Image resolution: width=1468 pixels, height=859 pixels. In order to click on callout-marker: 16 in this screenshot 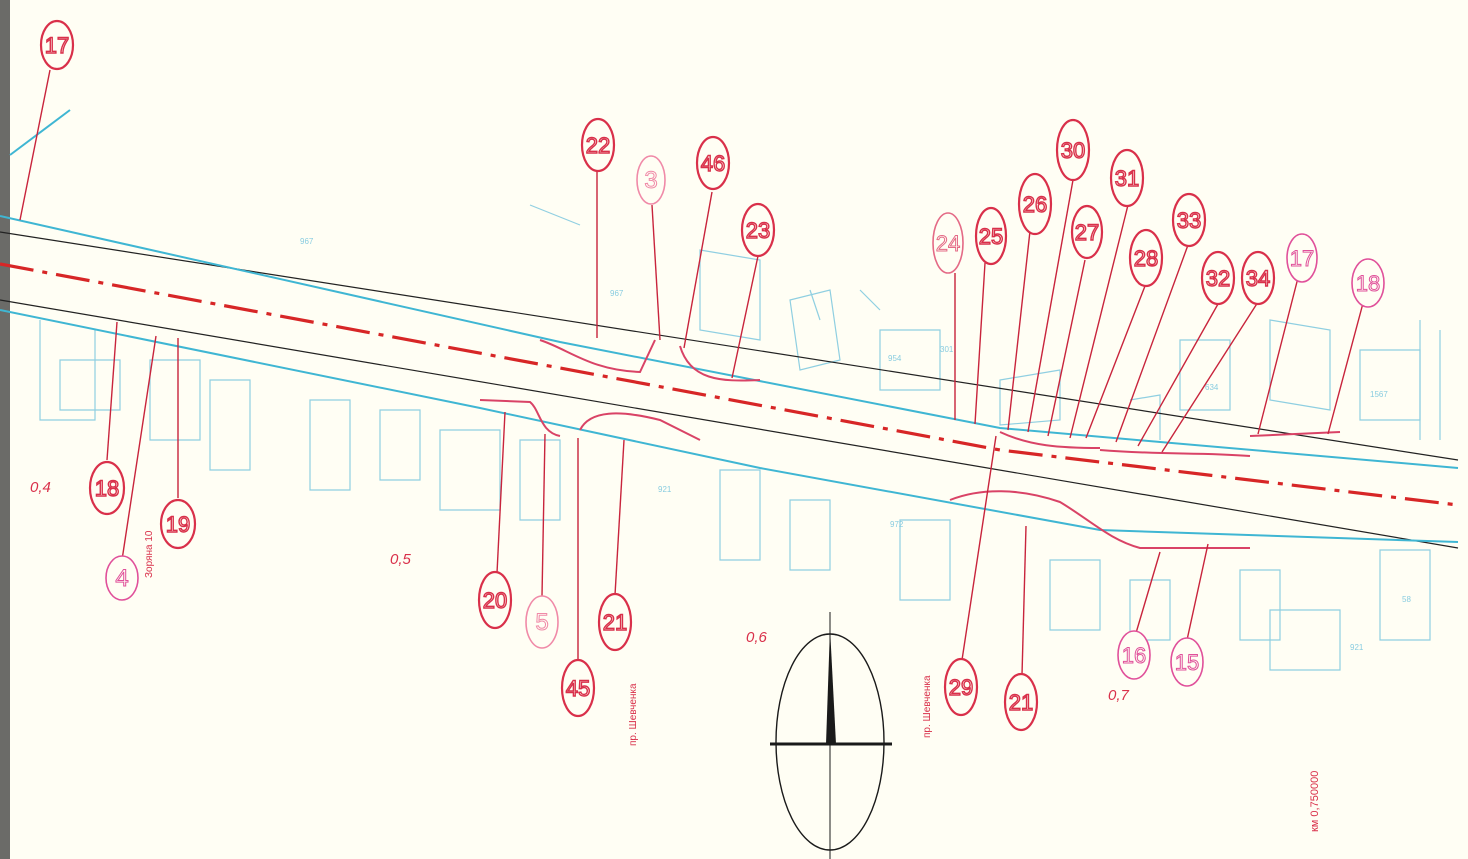, I will do `click(1134, 655)`.